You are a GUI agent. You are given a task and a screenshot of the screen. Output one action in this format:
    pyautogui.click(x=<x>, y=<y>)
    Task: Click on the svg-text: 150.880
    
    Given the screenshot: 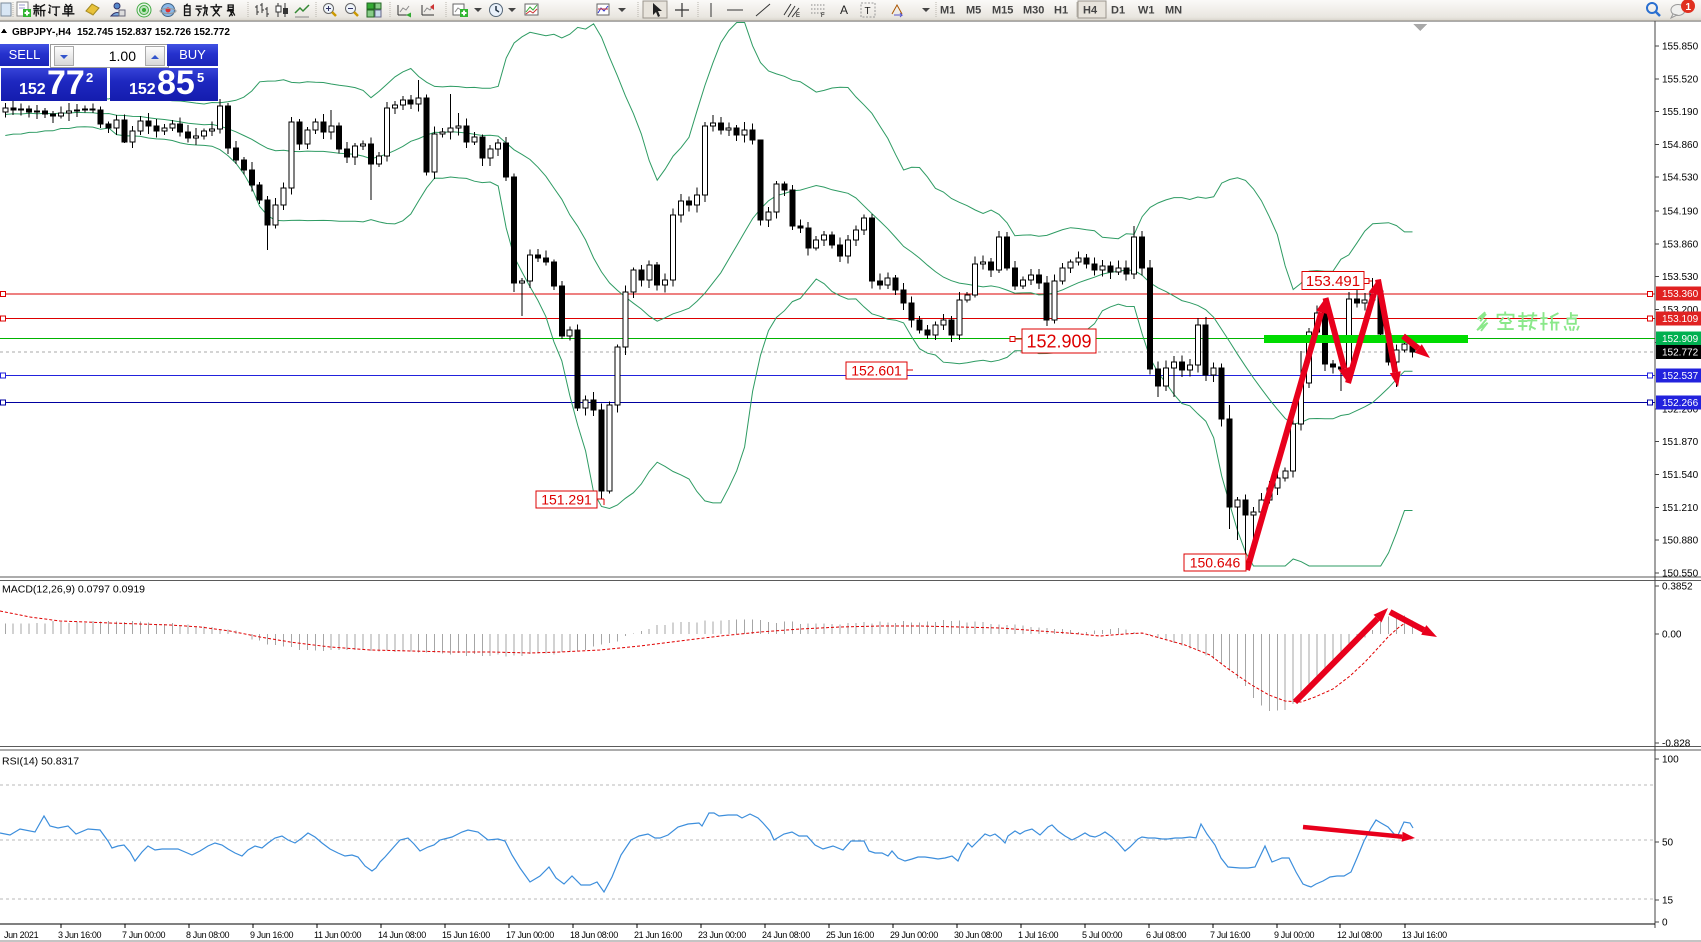 What is the action you would take?
    pyautogui.click(x=1680, y=541)
    